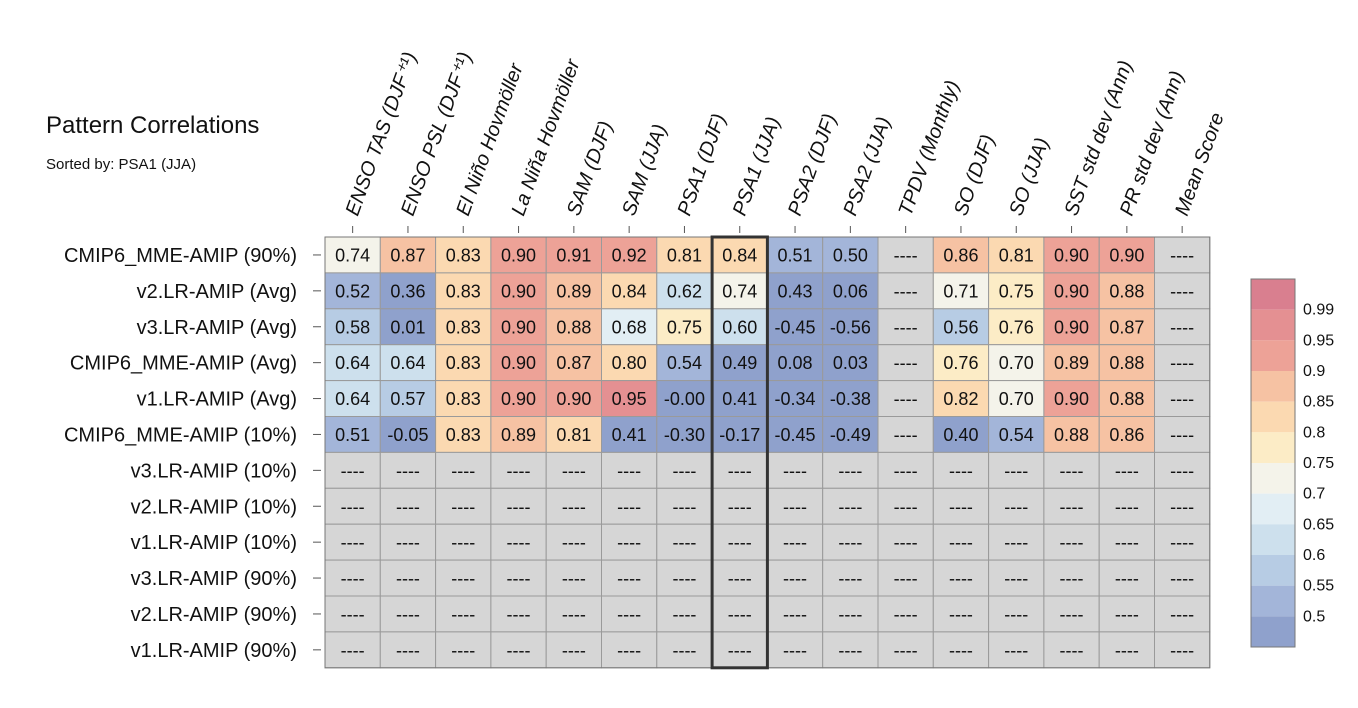 This screenshot has height=708, width=1358. Describe the element at coordinates (352, 327) in the screenshot. I see `cell-value-label: 0.58` at that location.